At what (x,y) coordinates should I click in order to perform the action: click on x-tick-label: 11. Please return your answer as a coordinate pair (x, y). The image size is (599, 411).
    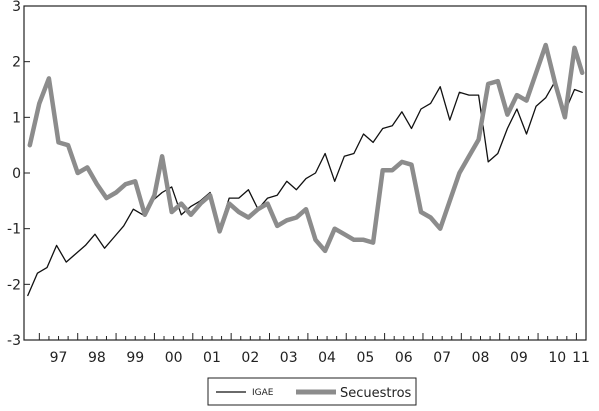
    Looking at the image, I should click on (581, 358).